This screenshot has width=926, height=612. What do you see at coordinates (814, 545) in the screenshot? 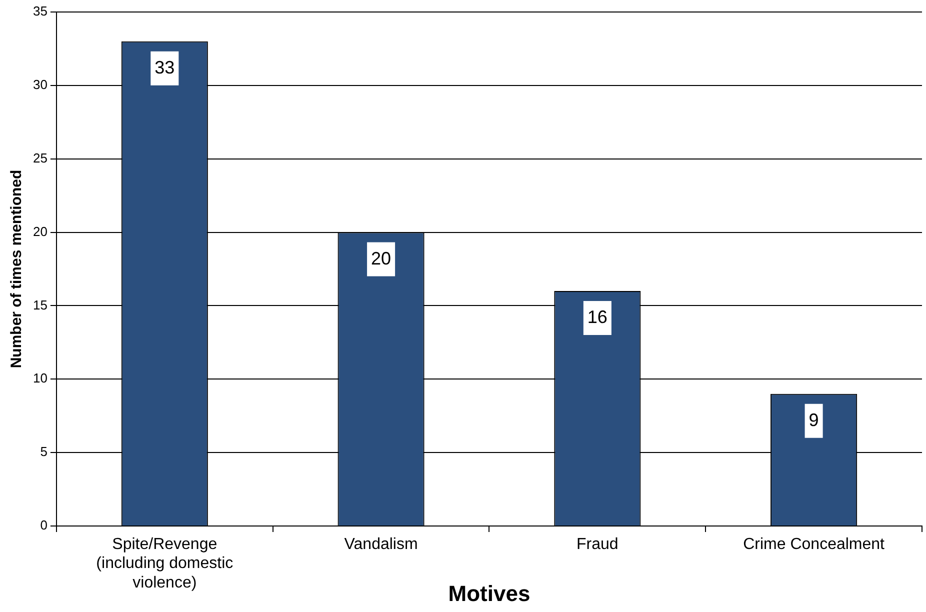
I see `x-tick-label: Crime Concealment` at bounding box center [814, 545].